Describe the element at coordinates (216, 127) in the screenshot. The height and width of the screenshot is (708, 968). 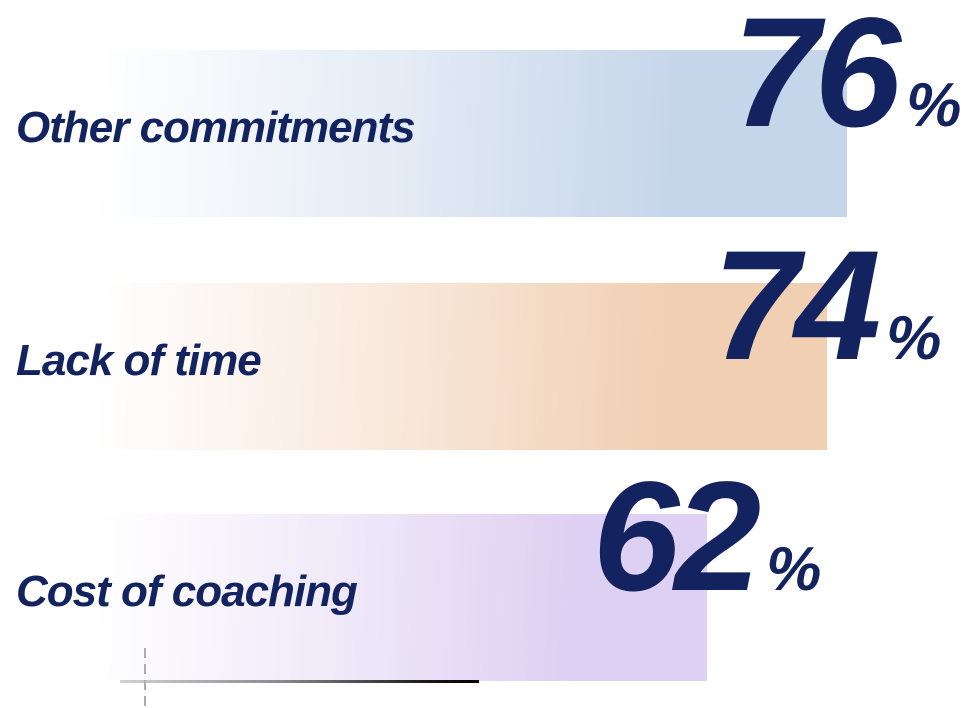
I see `category-label: Other commitments` at that location.